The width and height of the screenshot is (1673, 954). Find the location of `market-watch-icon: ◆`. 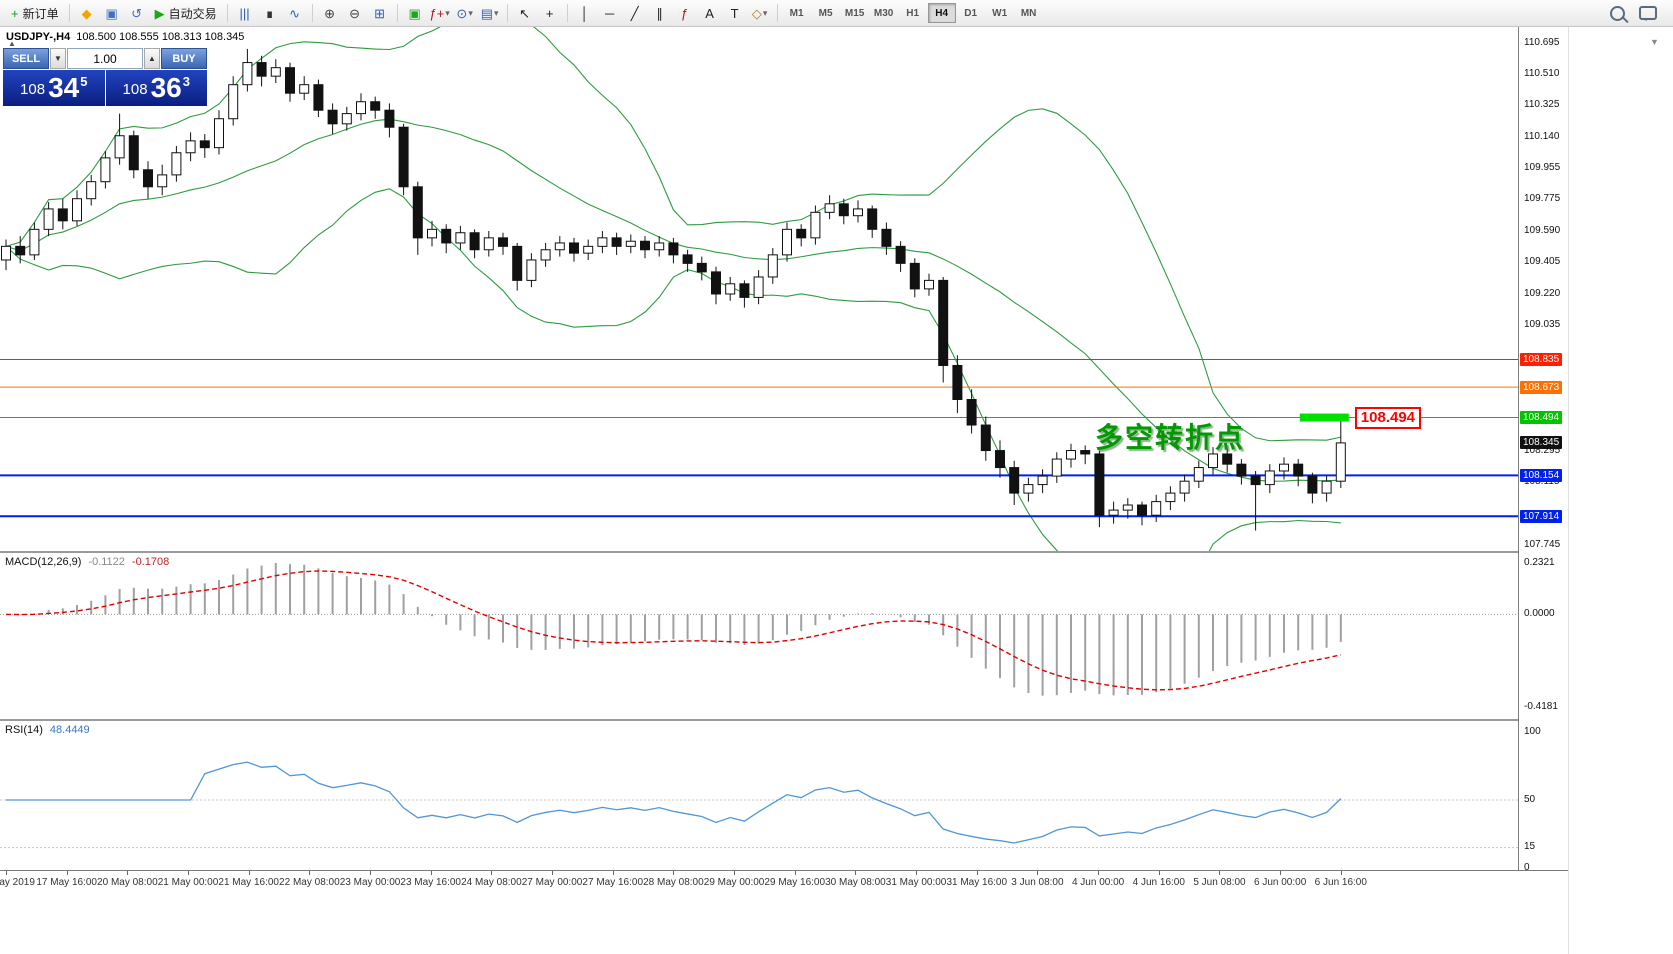

market-watch-icon: ◆ is located at coordinates (87, 13).